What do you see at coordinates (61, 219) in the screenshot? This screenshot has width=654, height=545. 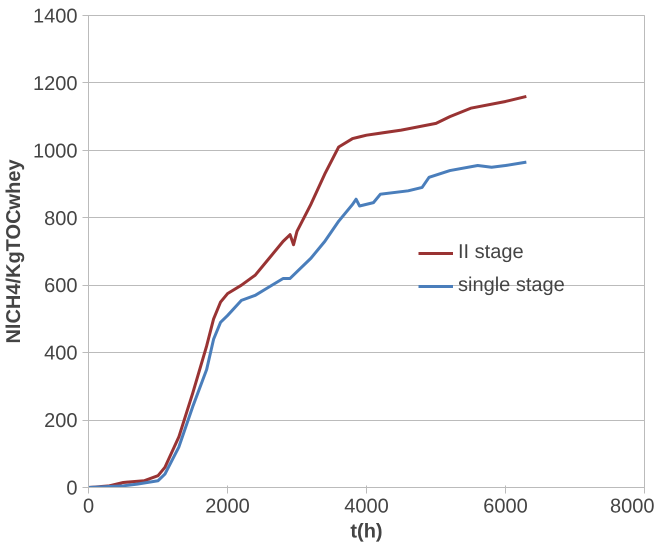 I see `y-tick-label: 800` at bounding box center [61, 219].